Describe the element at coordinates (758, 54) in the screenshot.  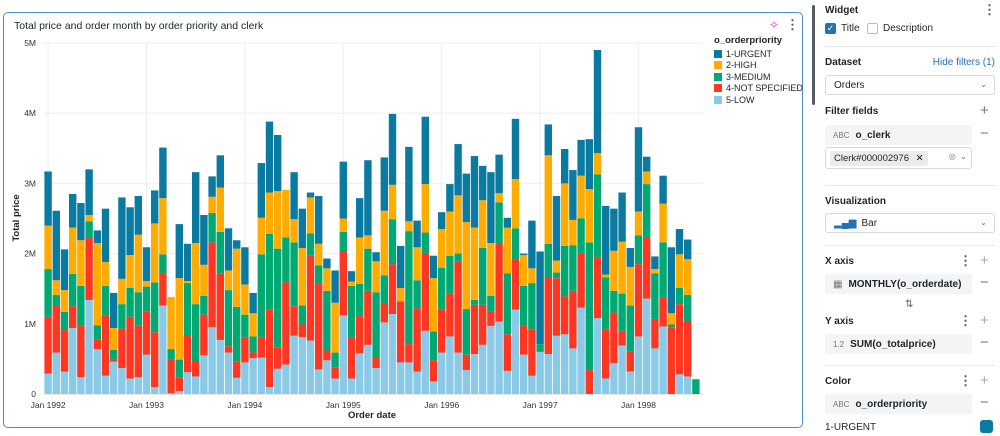
I see `legend-item: 1-URGENT` at that location.